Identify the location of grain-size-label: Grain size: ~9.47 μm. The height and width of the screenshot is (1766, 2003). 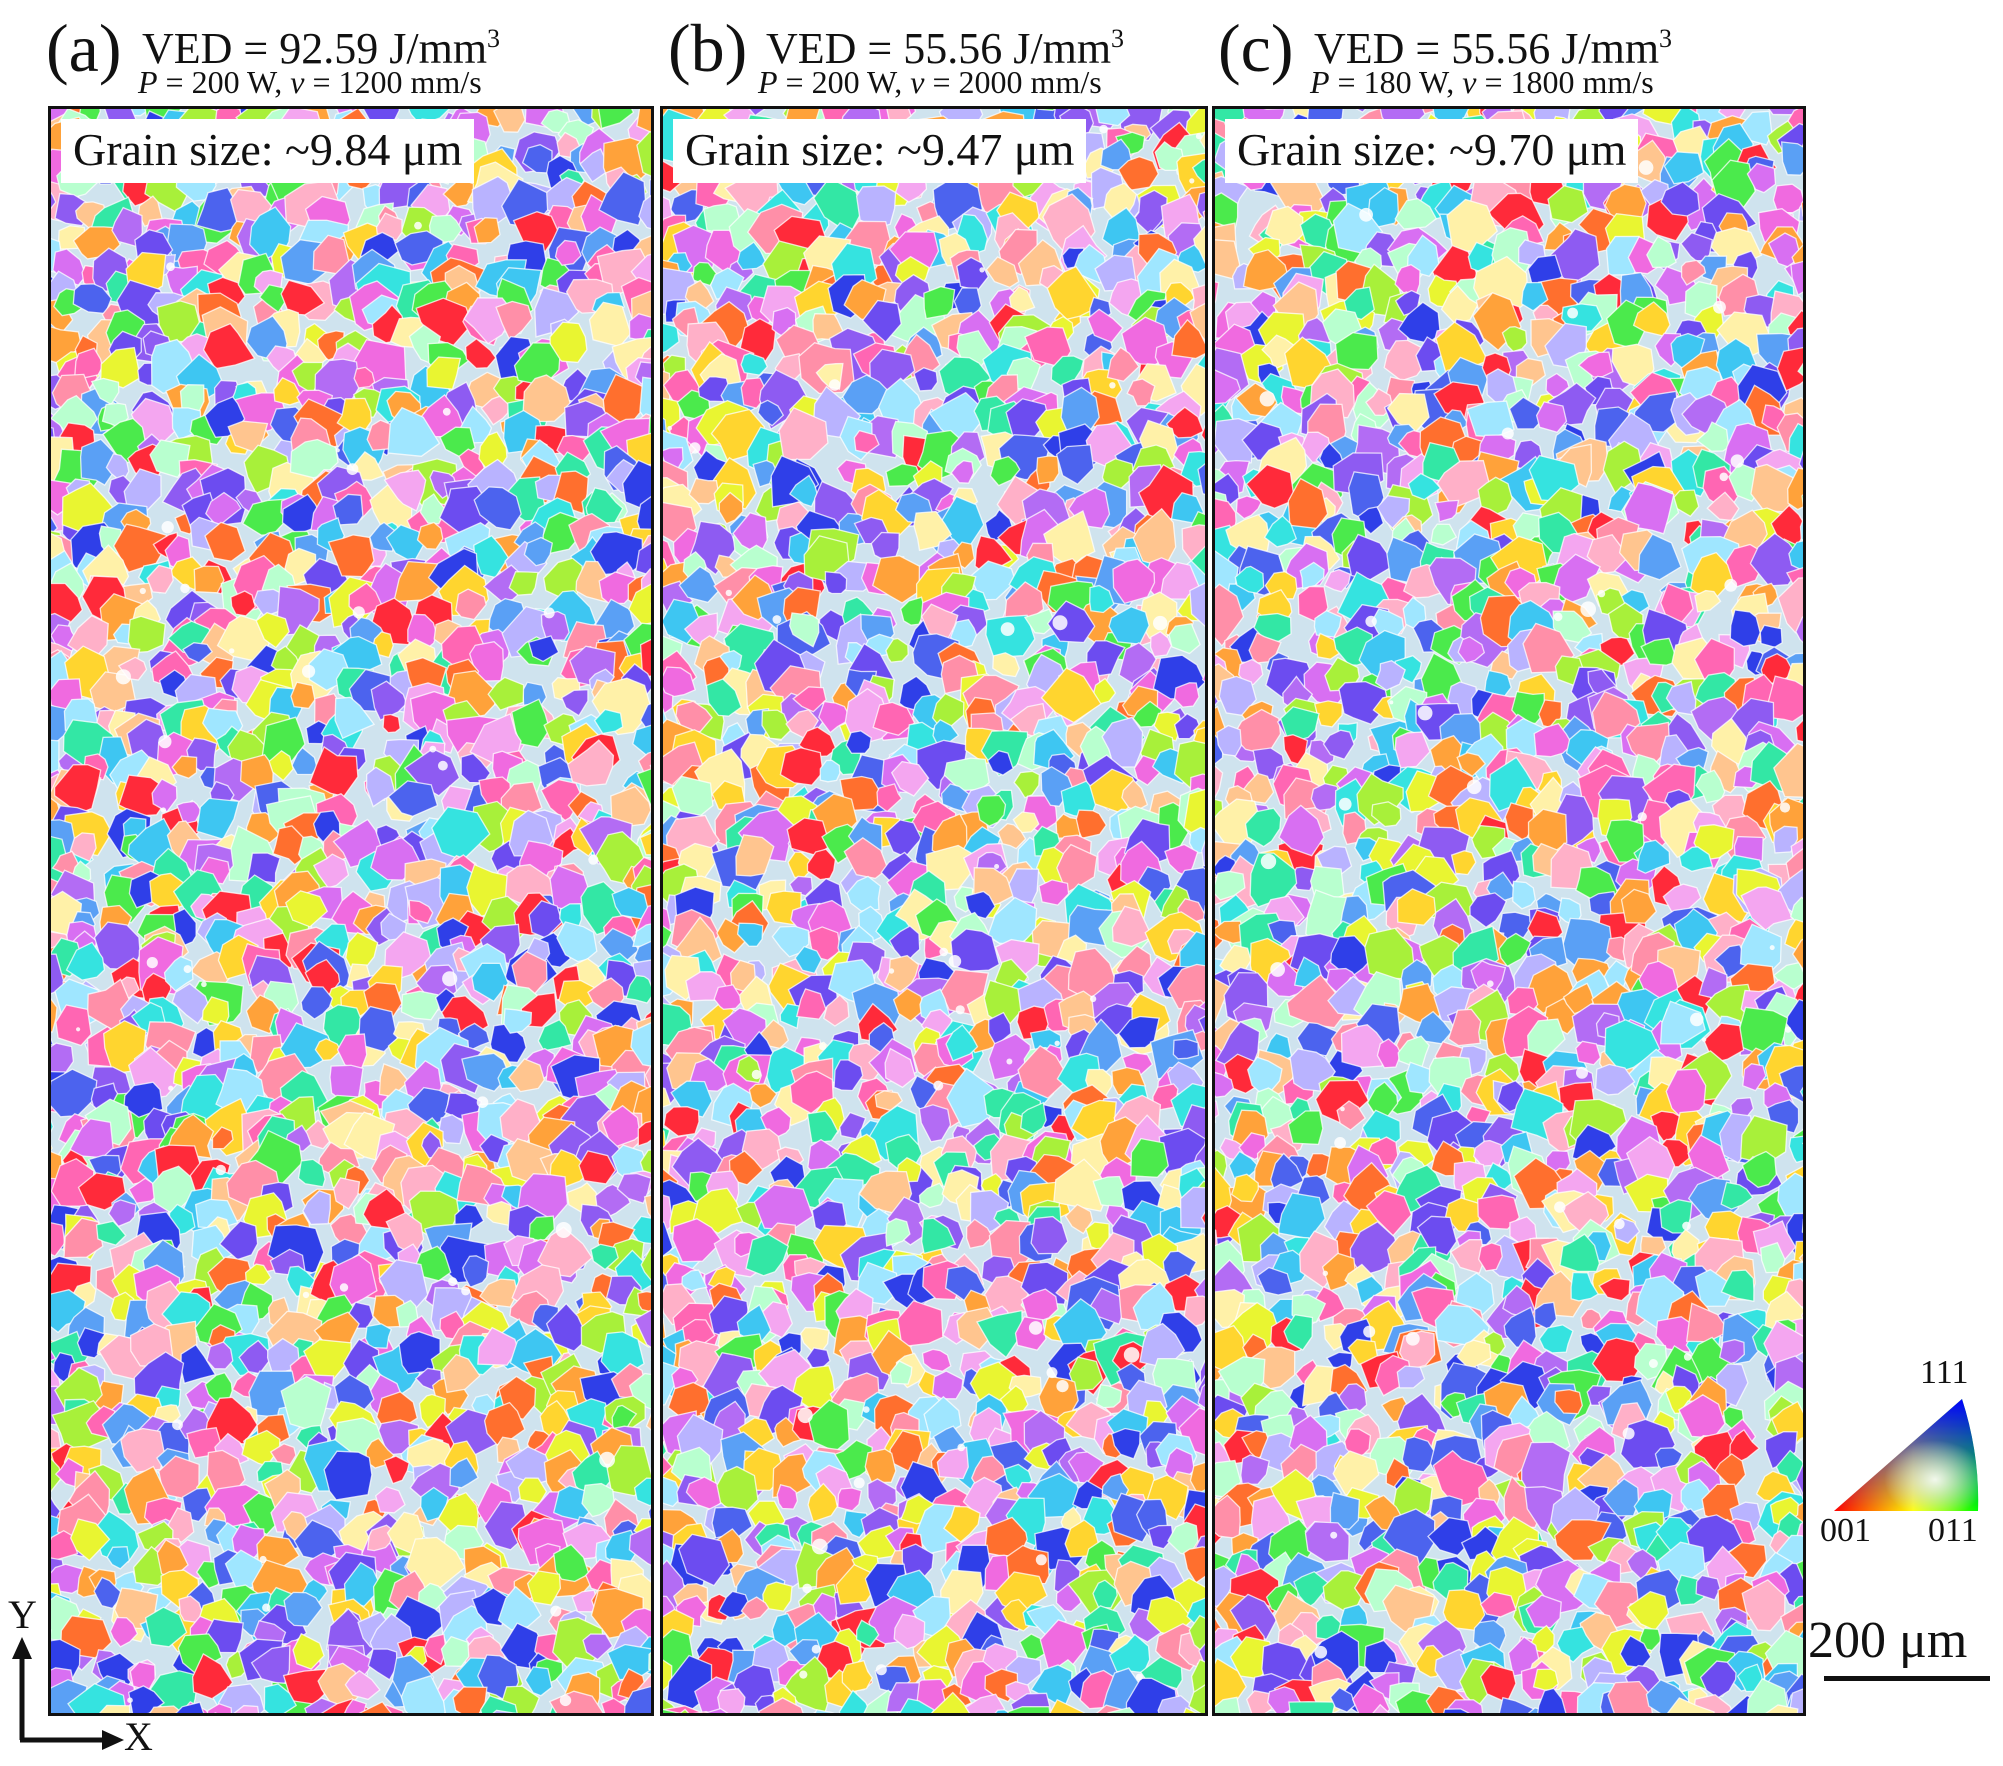
(880, 151).